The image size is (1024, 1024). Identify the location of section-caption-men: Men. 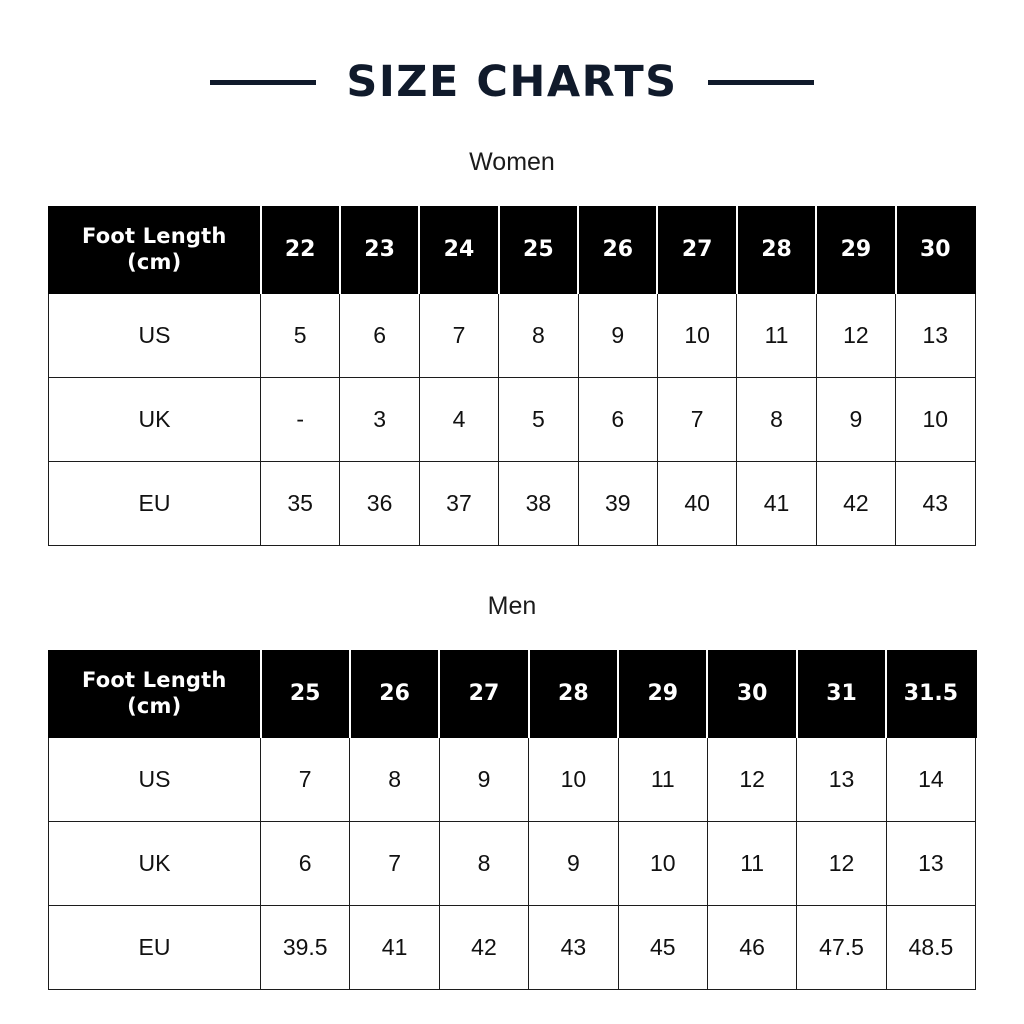
(512, 606).